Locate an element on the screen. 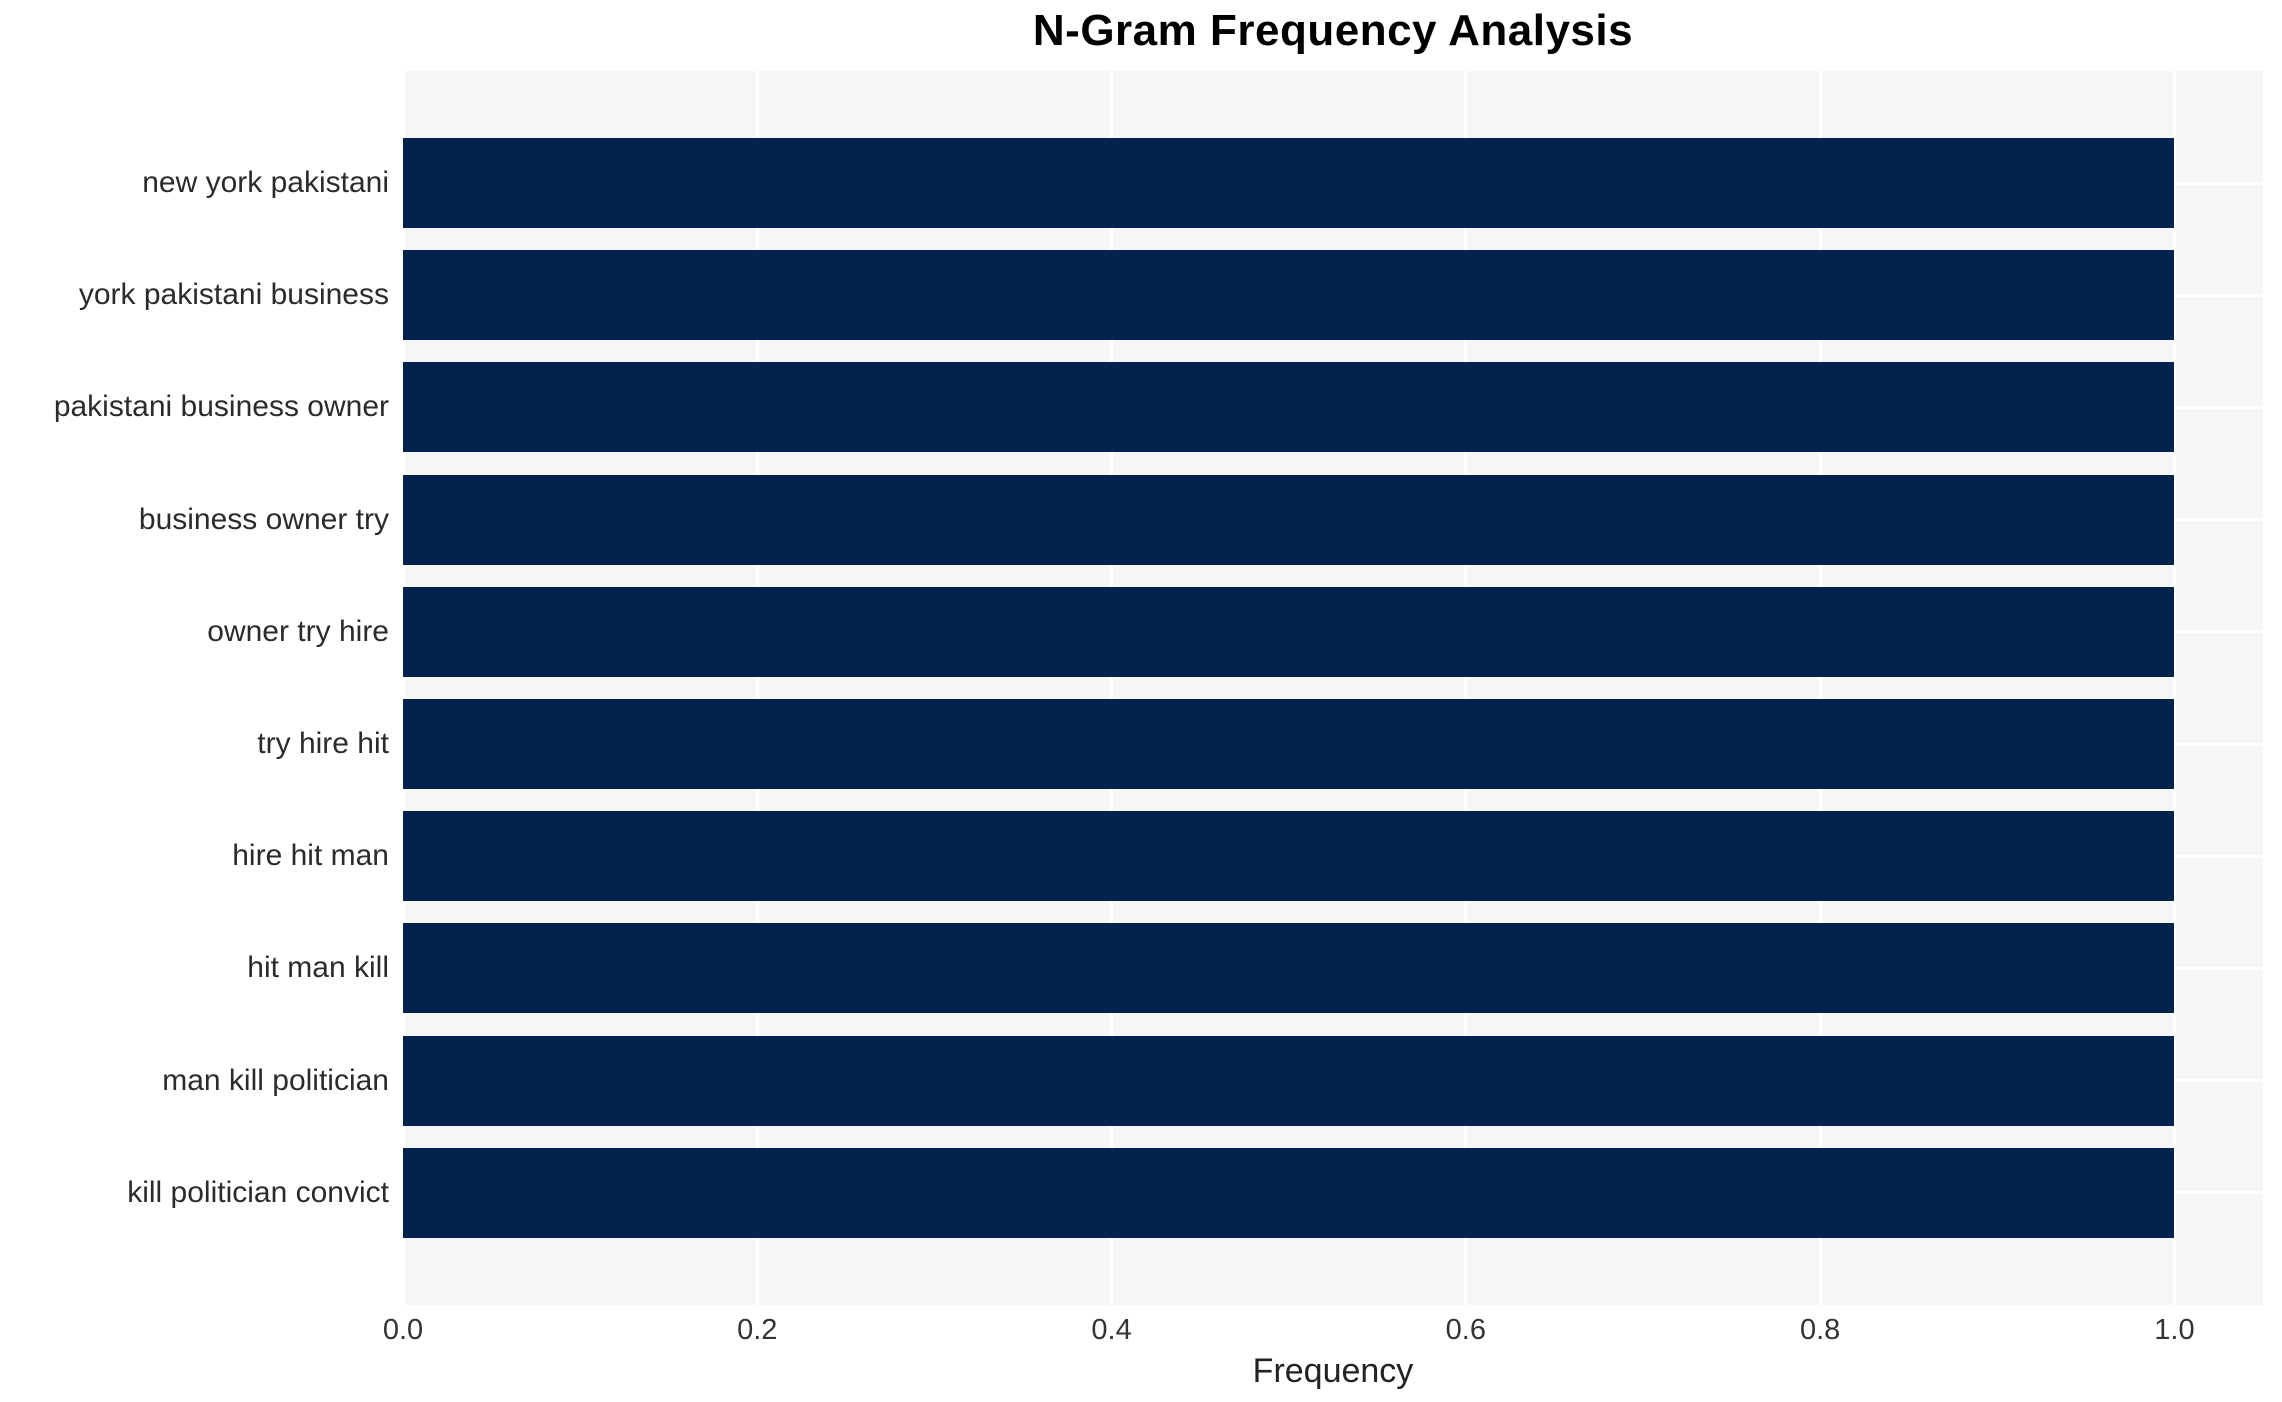 The width and height of the screenshot is (2282, 1402). category-label: kill politician convict is located at coordinates (258, 1192).